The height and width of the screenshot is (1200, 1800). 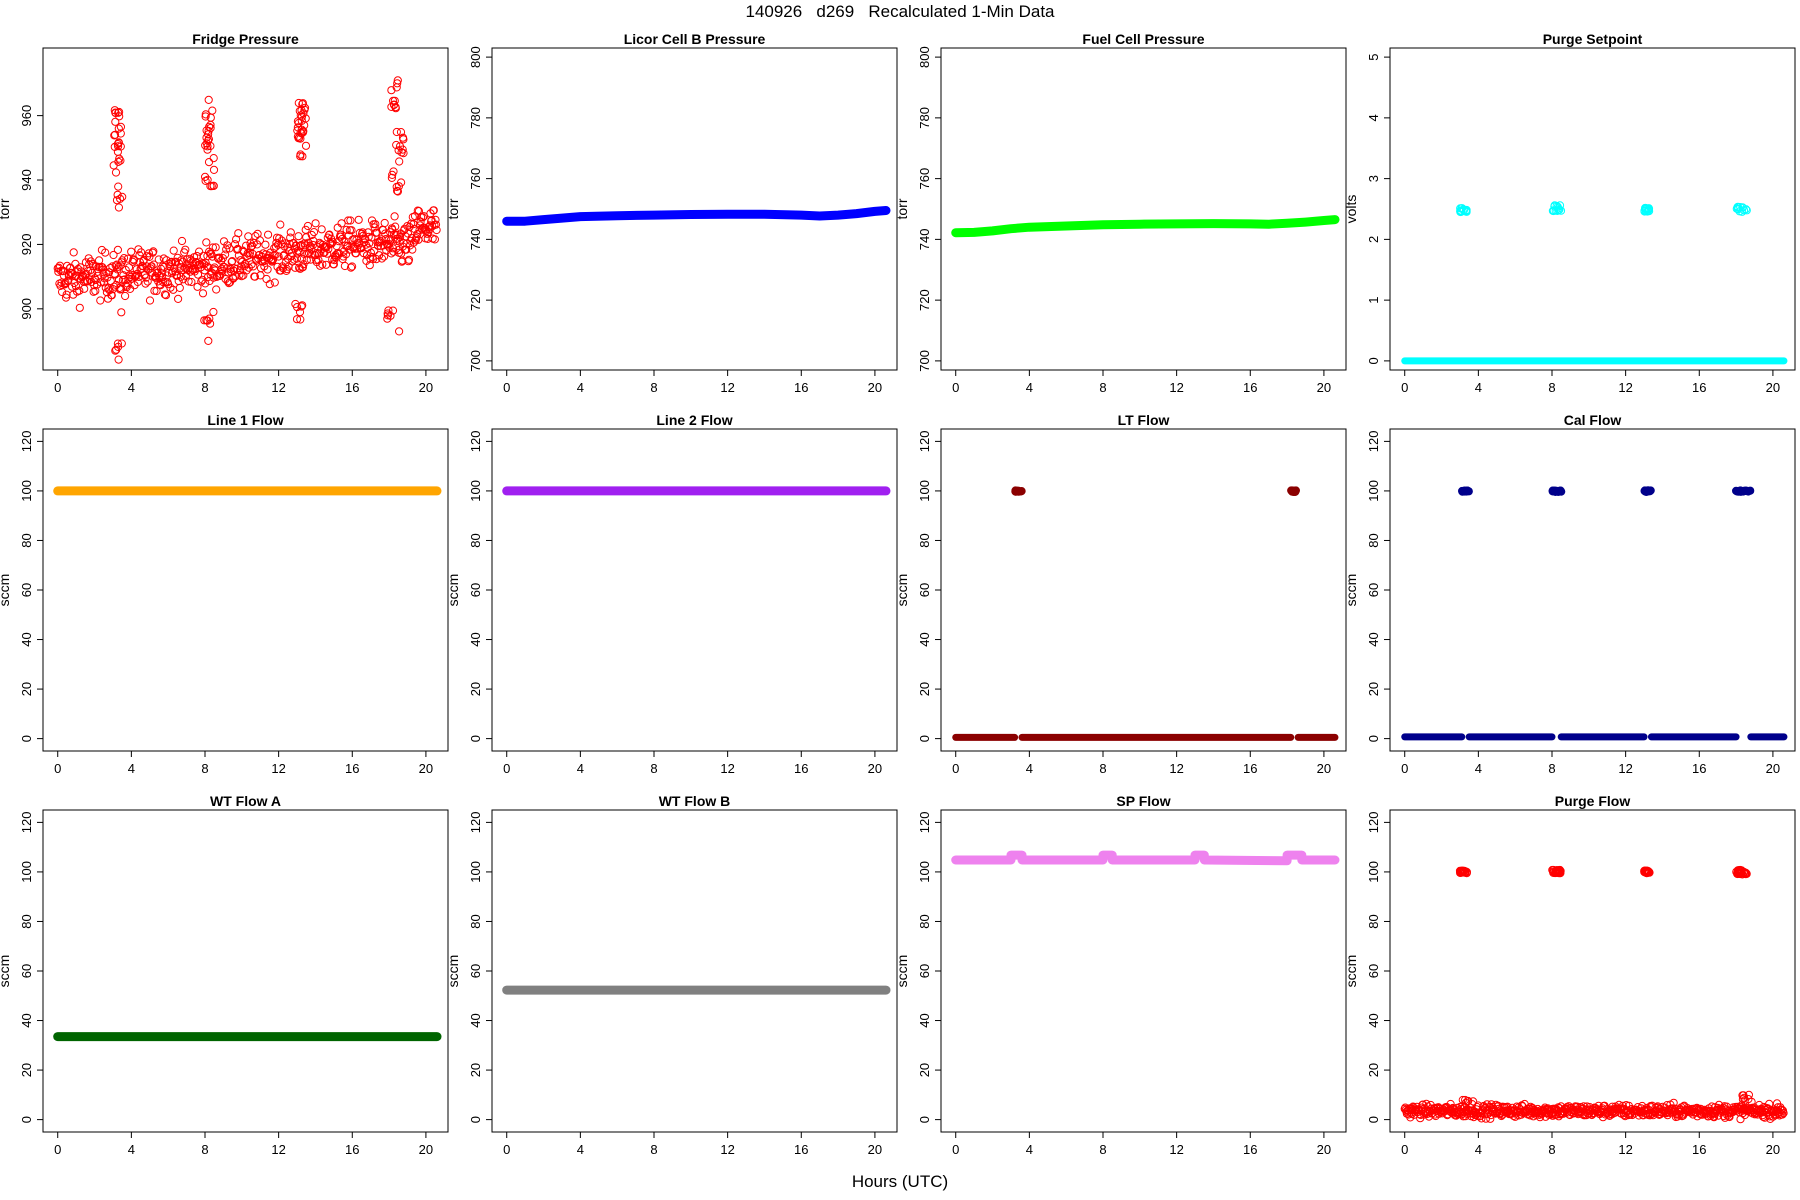 I want to click on panel-fridge-pressure: Fridge Pressure torr 0 4 8 12 16 20 900 920 940 960, so click(x=224, y=213).